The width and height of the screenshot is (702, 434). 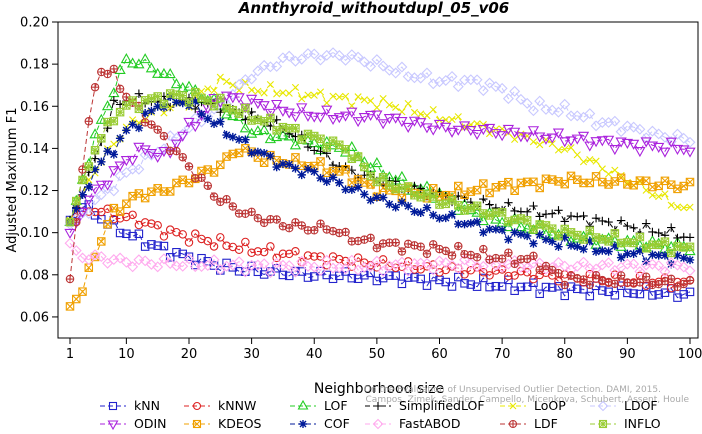 What do you see at coordinates (314, 354) in the screenshot?
I see `x-tick-label: 40` at bounding box center [314, 354].